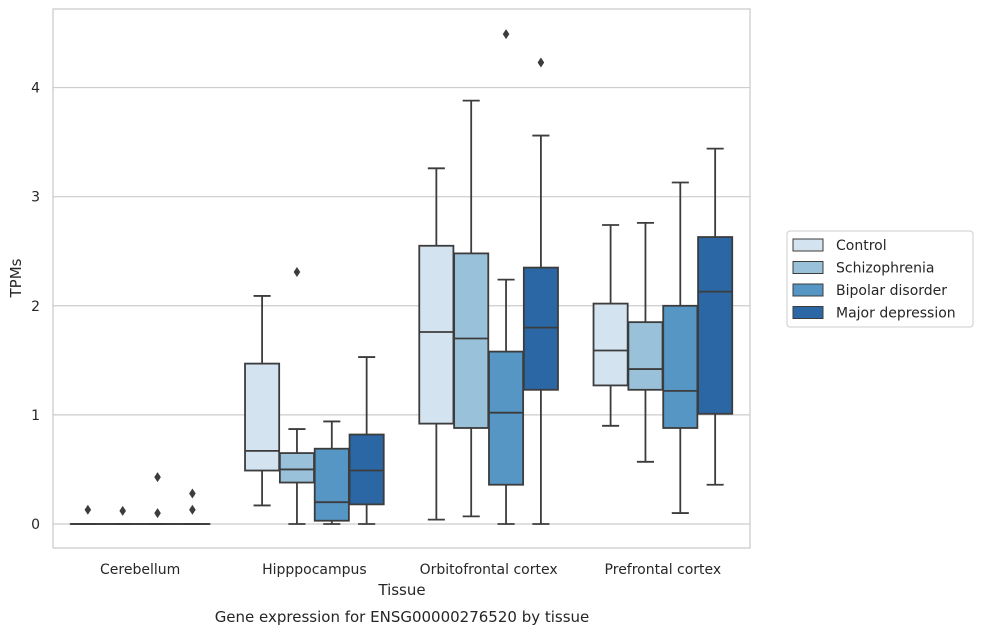 This screenshot has width=983, height=634. I want to click on y-tick-label: 2, so click(35, 307).